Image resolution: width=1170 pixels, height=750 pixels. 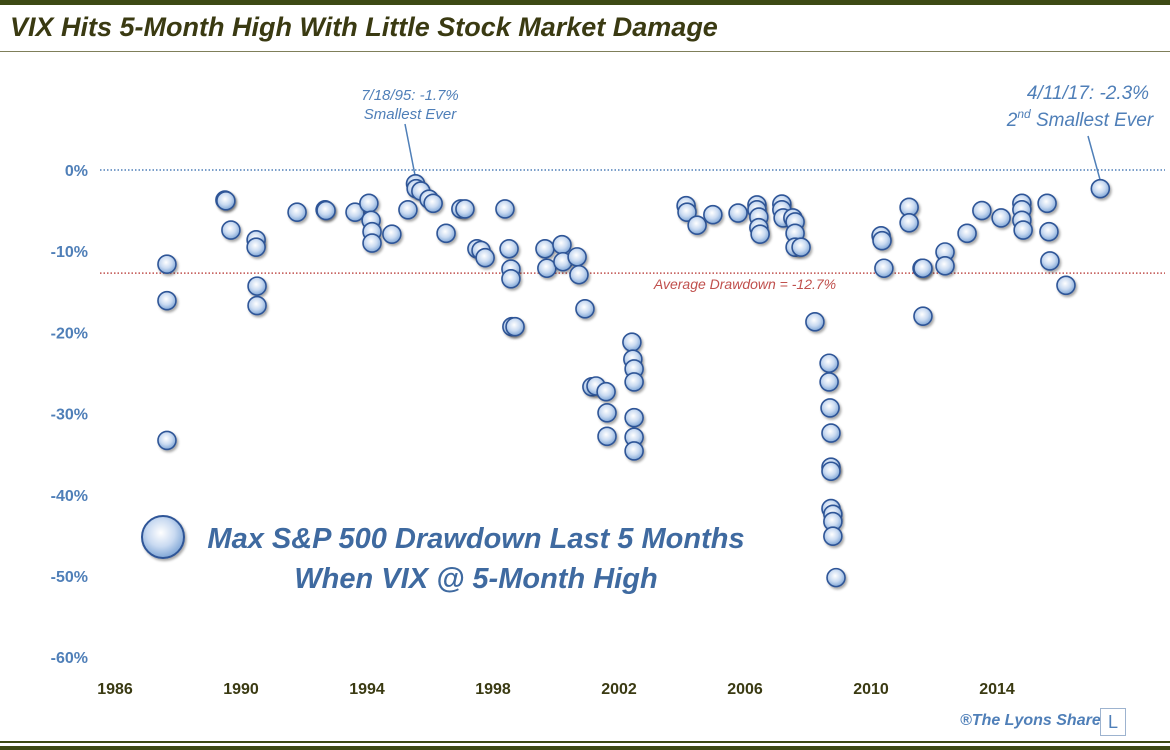 What do you see at coordinates (367, 689) in the screenshot?
I see `x-tick-label: 1994` at bounding box center [367, 689].